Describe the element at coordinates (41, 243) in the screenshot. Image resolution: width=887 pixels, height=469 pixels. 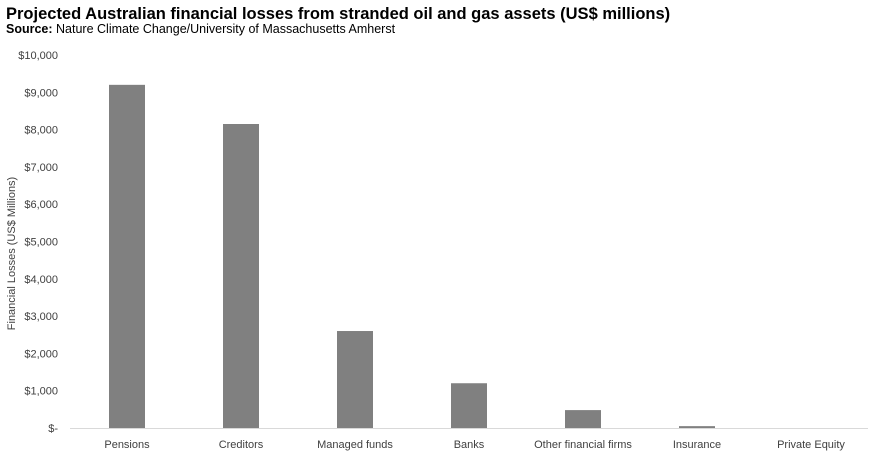
I see `y-tick-label: $5,000` at that location.